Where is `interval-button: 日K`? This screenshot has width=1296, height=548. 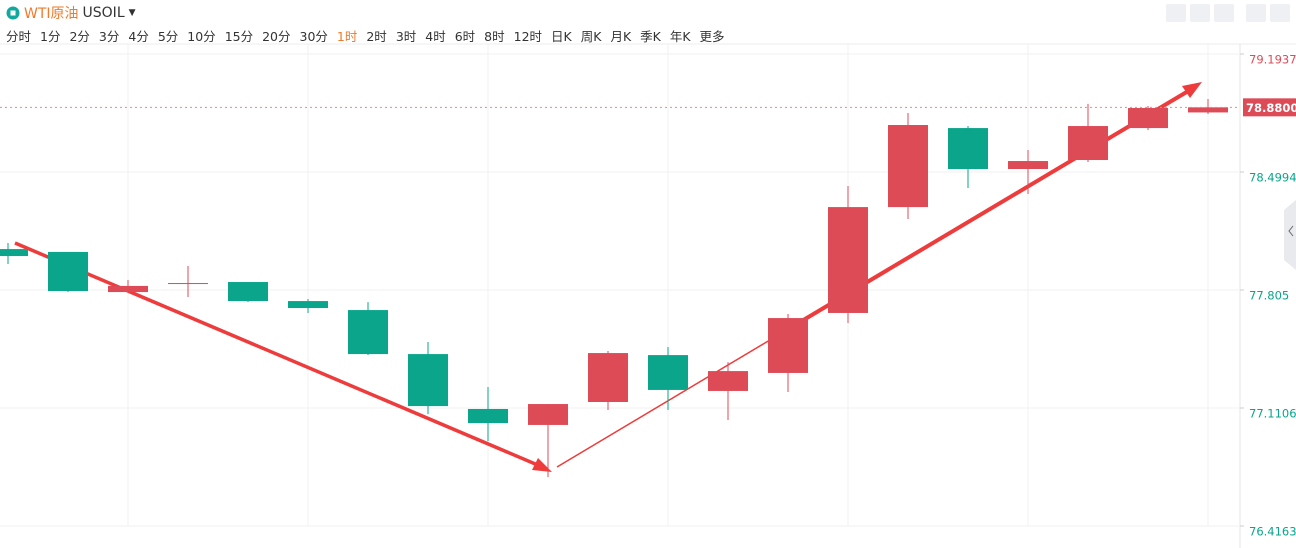 interval-button: 日K is located at coordinates (561, 36).